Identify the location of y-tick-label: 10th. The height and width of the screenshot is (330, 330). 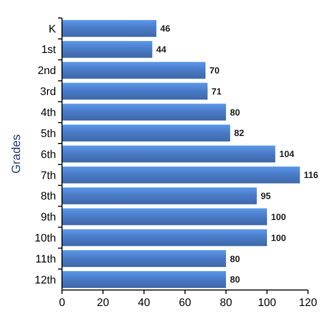
(45, 238).